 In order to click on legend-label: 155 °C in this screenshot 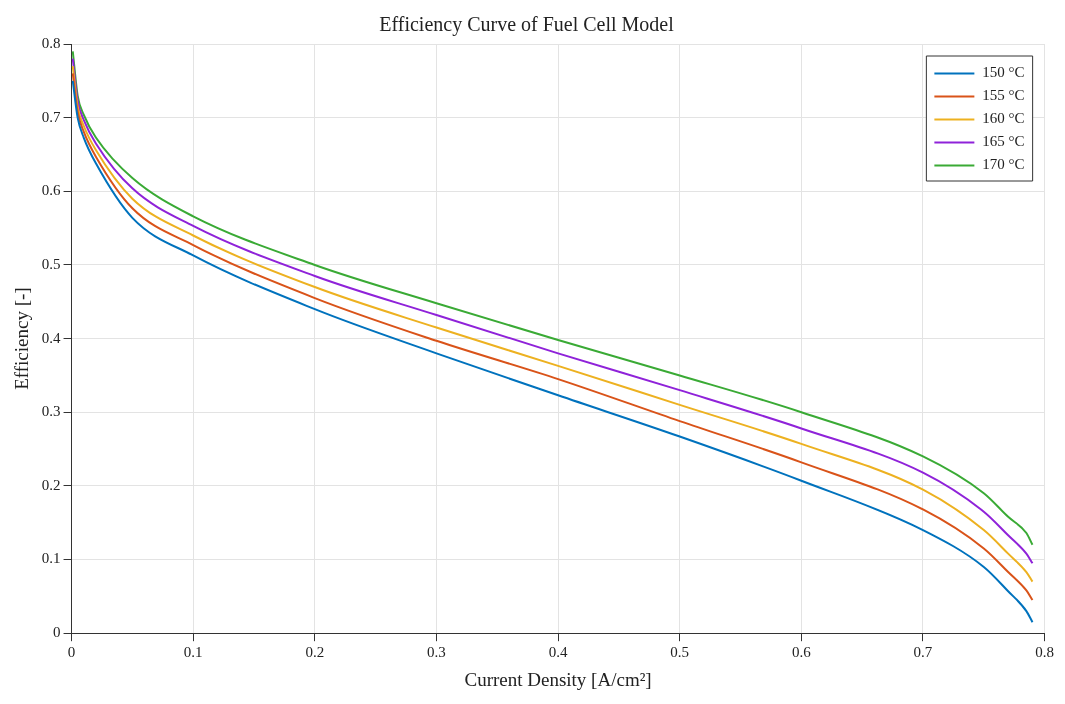, I will do `click(1003, 95)`.